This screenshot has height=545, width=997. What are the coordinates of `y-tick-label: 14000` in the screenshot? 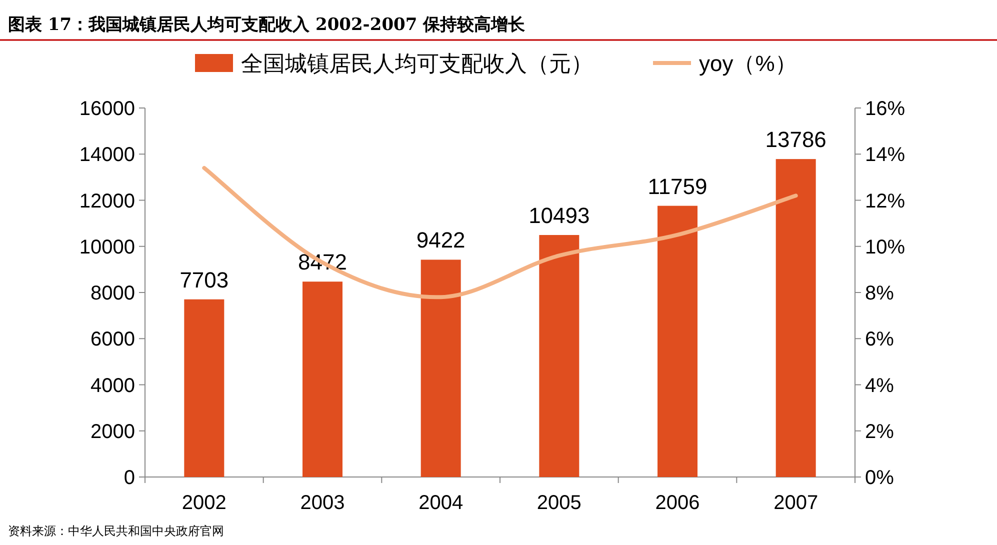 It's located at (107, 155).